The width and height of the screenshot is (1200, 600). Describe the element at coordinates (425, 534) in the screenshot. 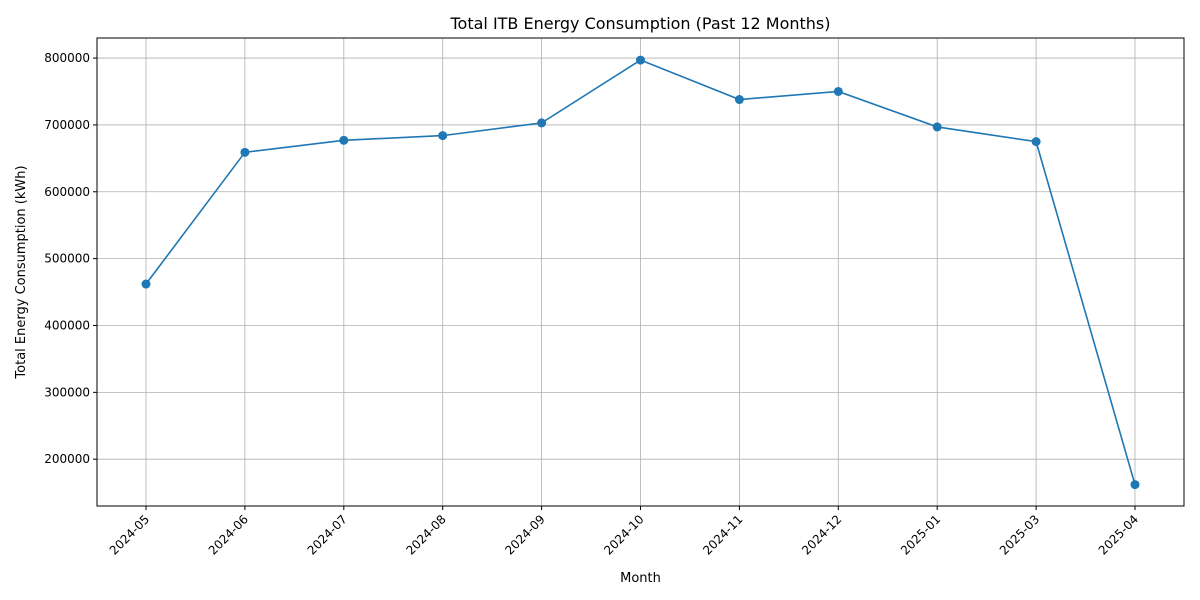

I see `x-tick-label: 2024-08` at that location.